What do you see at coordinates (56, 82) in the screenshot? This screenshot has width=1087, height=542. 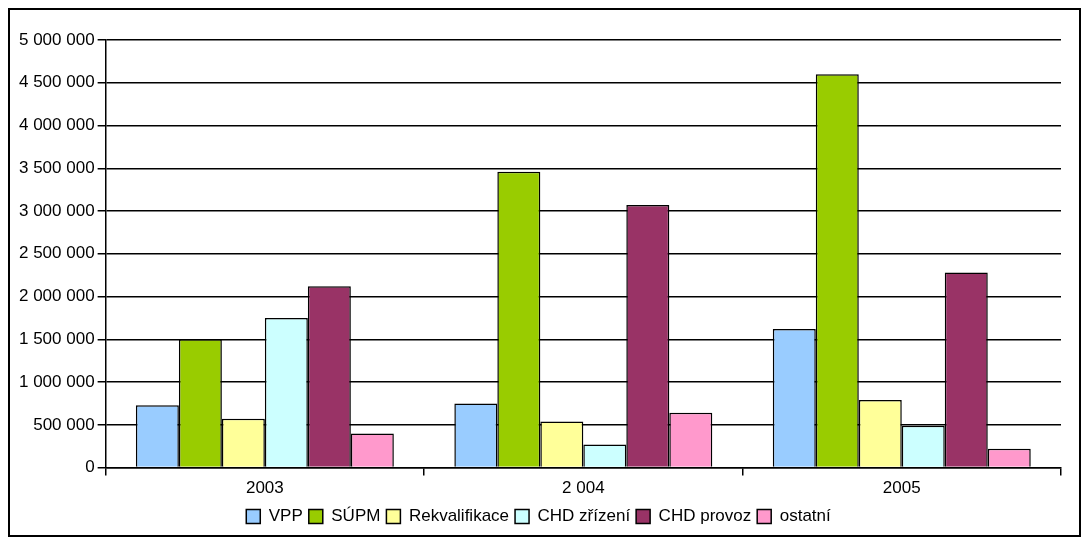 I see `y-tick-label: 4 500 000` at bounding box center [56, 82].